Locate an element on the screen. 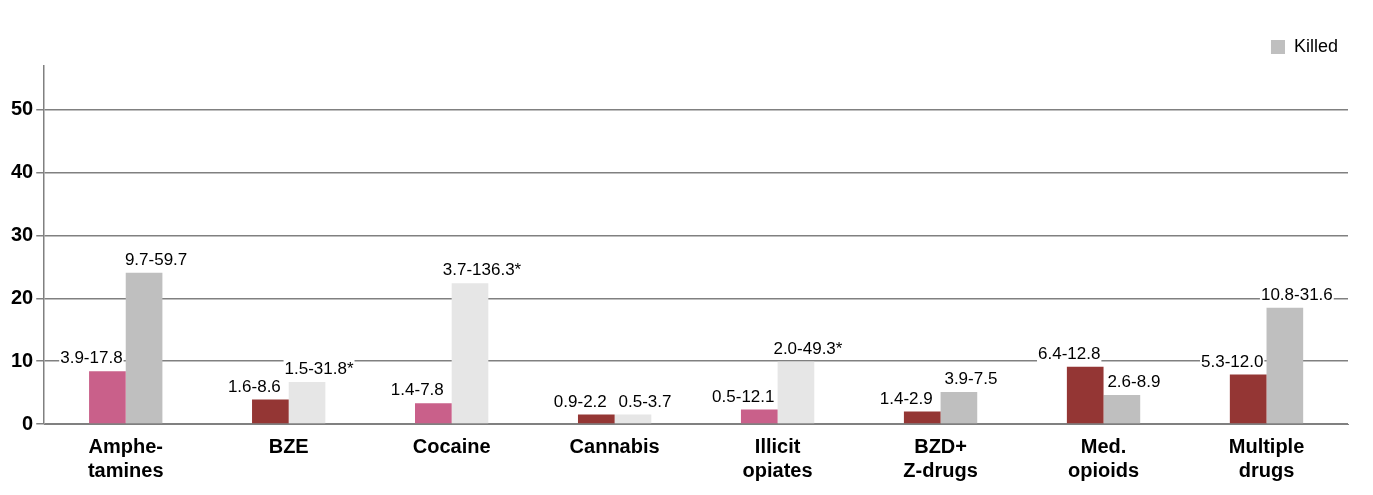  y-tick-label: 40 is located at coordinates (22, 171).